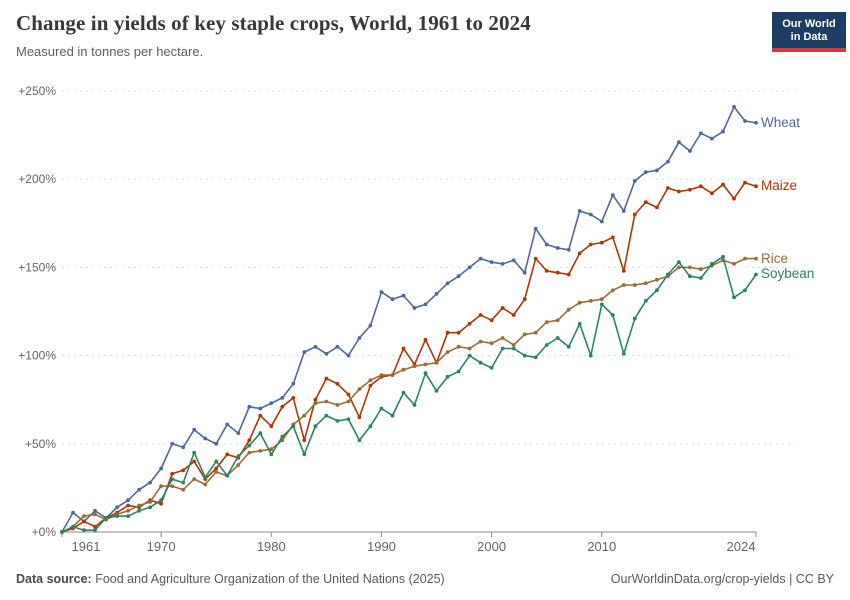 This screenshot has height=600, width=850. What do you see at coordinates (779, 186) in the screenshot?
I see `series-label-maize: Maize` at bounding box center [779, 186].